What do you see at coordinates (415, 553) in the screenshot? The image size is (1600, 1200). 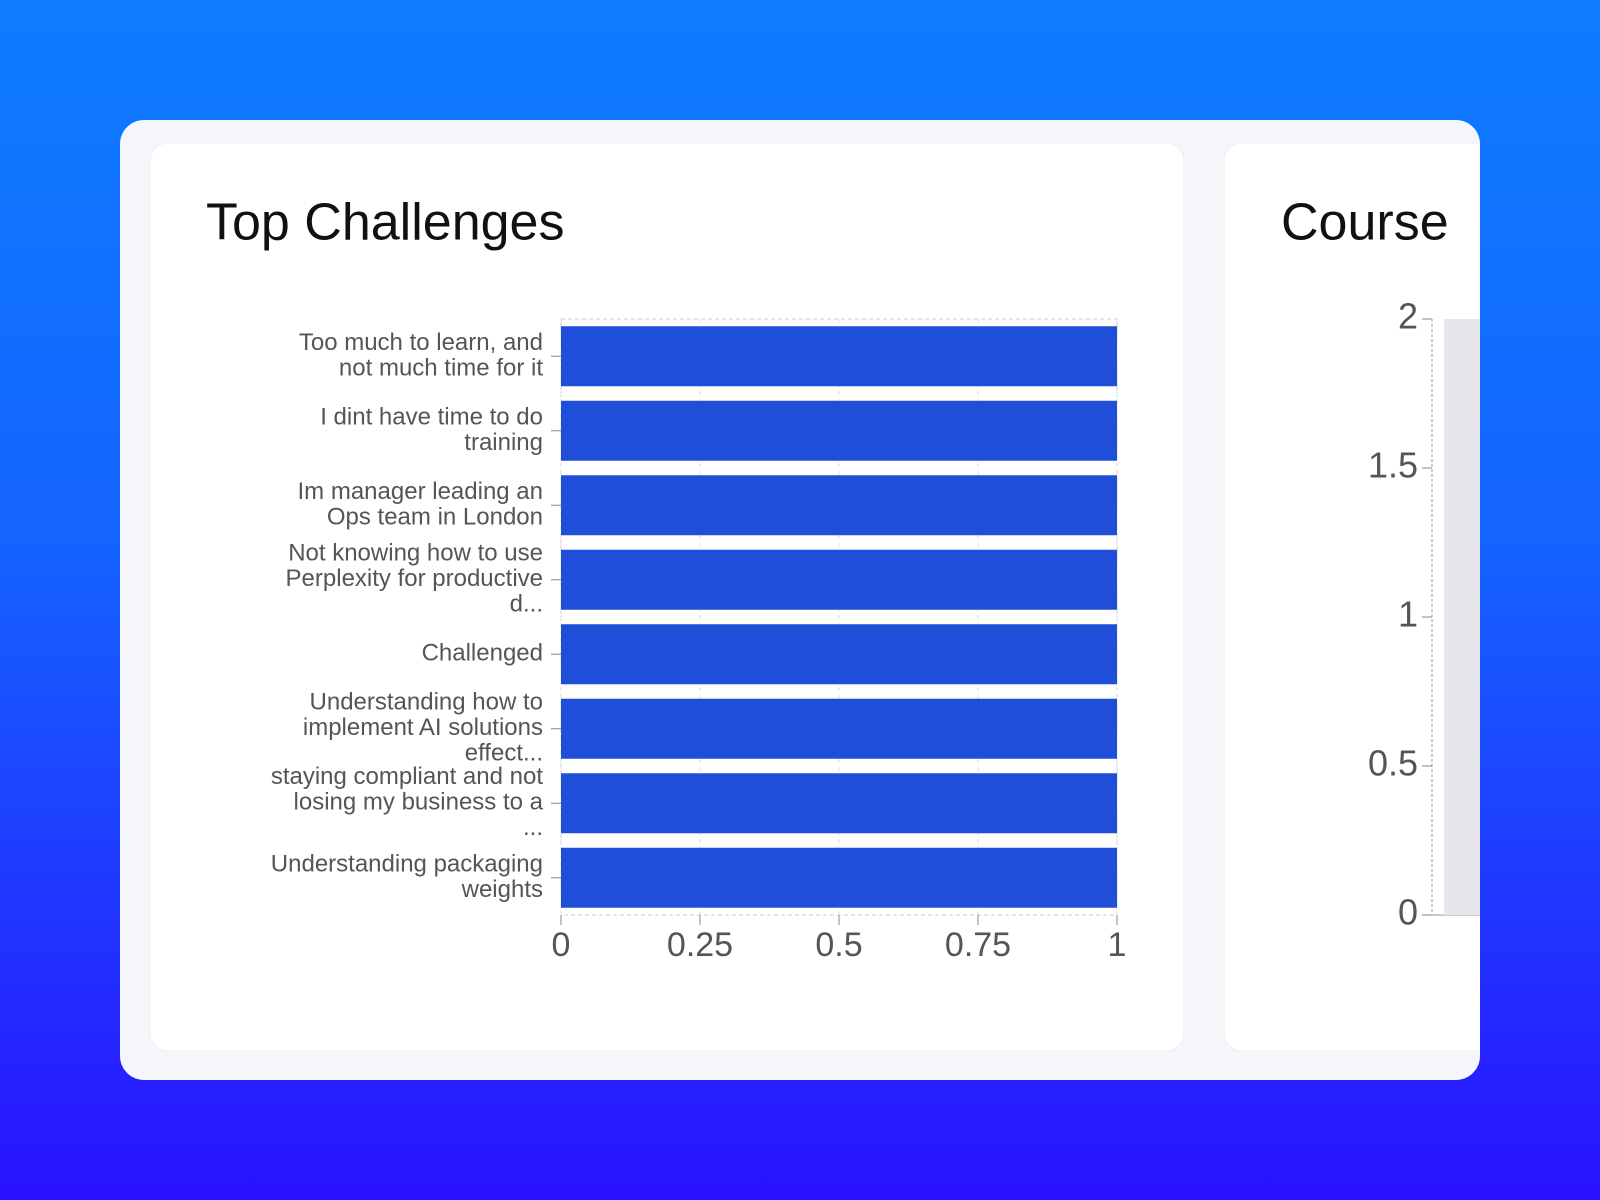 I see `y-tick-label: Not knowing how to use` at bounding box center [415, 553].